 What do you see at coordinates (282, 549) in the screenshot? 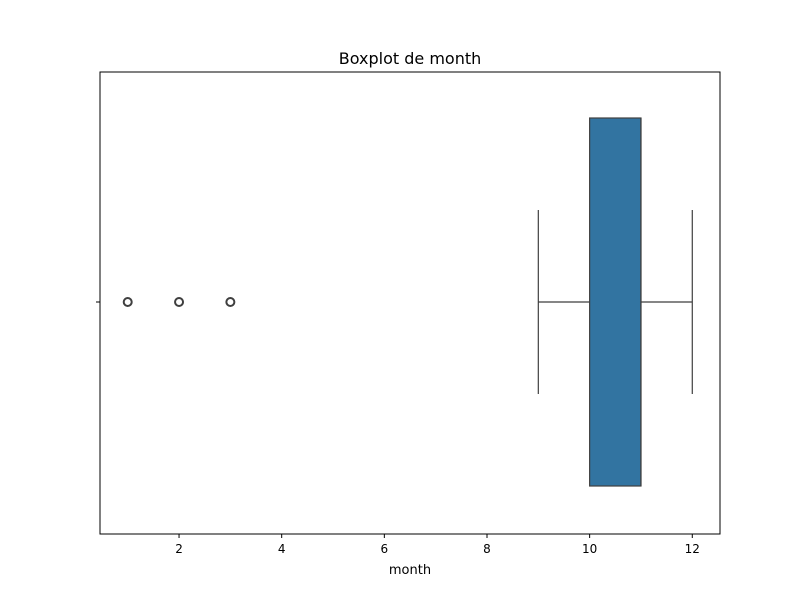
I see `x-tick-label: 4` at bounding box center [282, 549].